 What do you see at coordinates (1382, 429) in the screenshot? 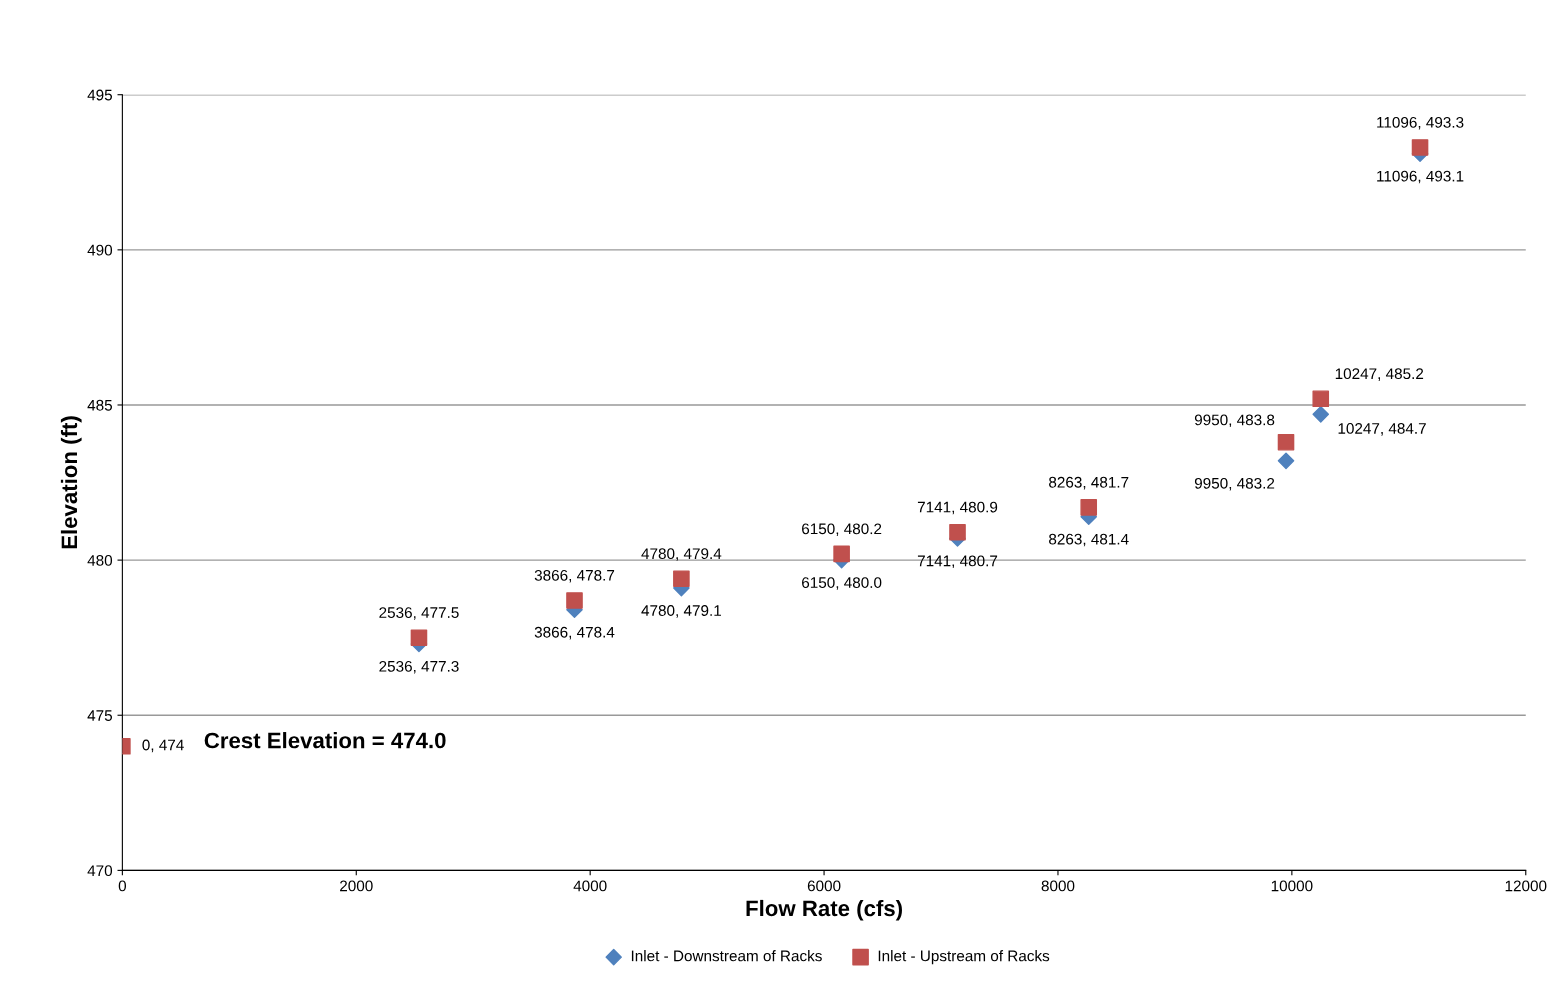
I see `data-label: 10247, 484.7` at bounding box center [1382, 429].